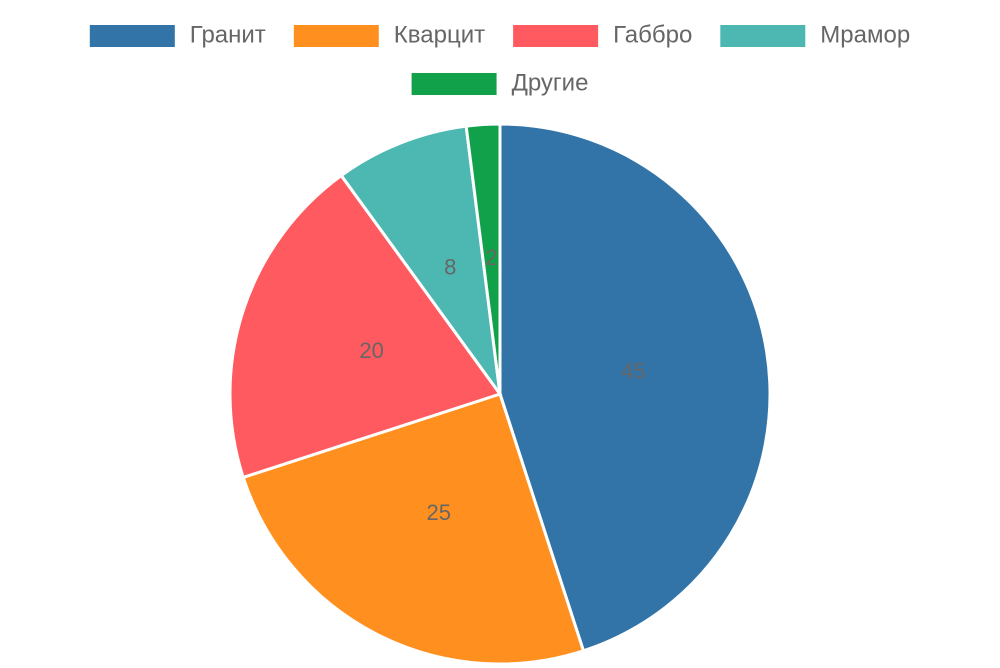 The image size is (1000, 668). What do you see at coordinates (177, 34) in the screenshot?
I see `legend-item: Гранит` at bounding box center [177, 34].